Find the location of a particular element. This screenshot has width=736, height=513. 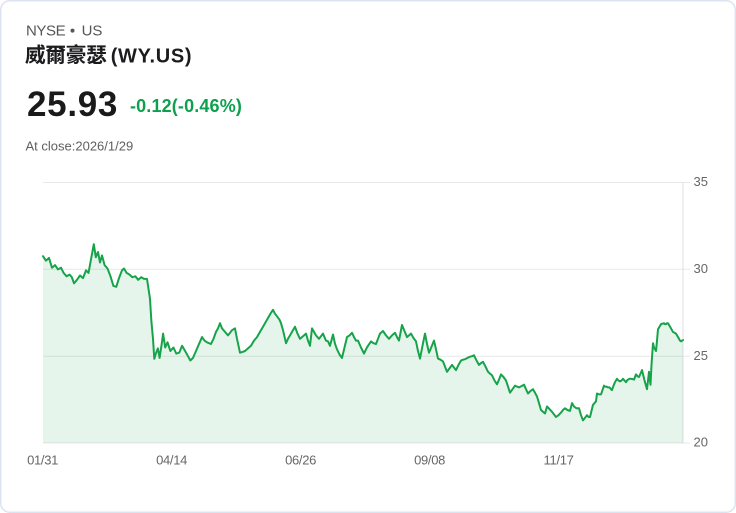

svg-text: 35 is located at coordinates (701, 181).